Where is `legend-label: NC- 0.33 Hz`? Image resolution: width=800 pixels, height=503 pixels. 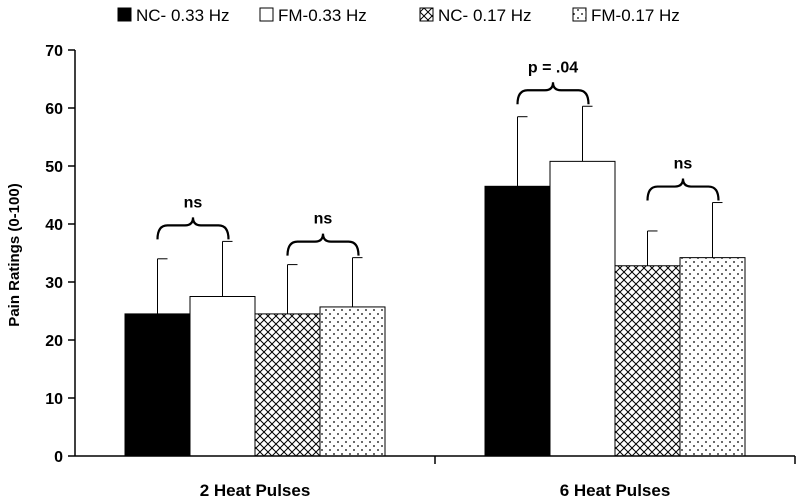 legend-label: NC- 0.33 Hz is located at coordinates (183, 15).